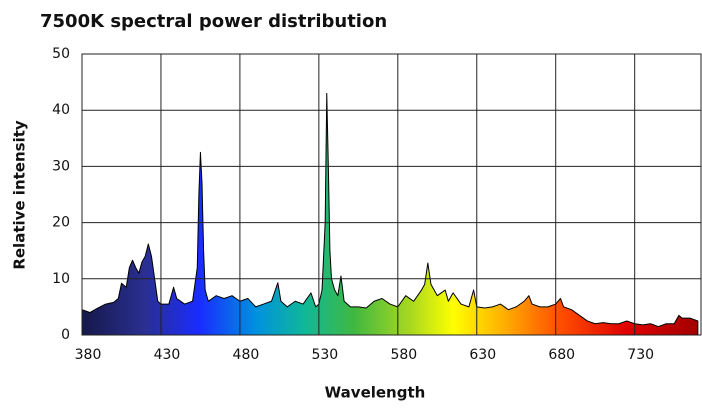 This screenshot has height=409, width=702. What do you see at coordinates (375, 393) in the screenshot?
I see `x-axis-label: Wavelength` at bounding box center [375, 393].